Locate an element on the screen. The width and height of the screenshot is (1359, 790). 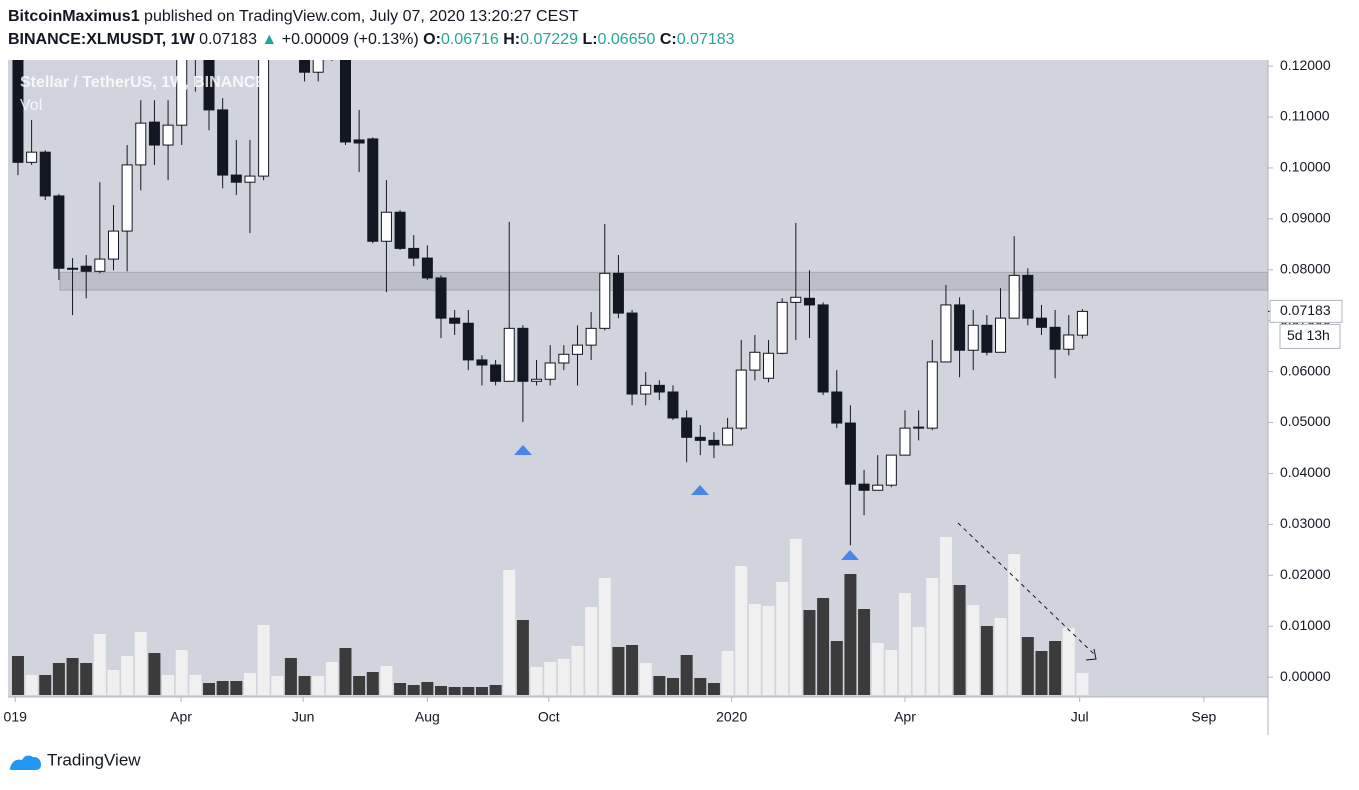
footer-logo: TradingView is located at coordinates (75, 760).